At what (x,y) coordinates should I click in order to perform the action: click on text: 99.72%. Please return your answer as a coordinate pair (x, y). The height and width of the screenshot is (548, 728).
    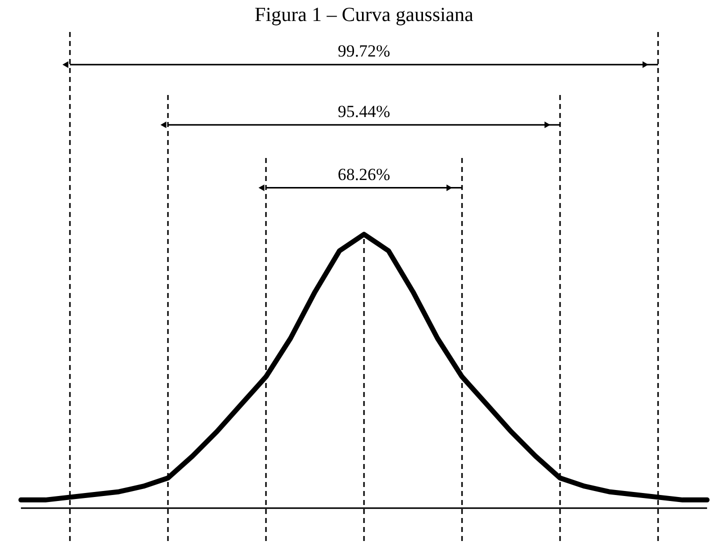
    Looking at the image, I should click on (364, 51).